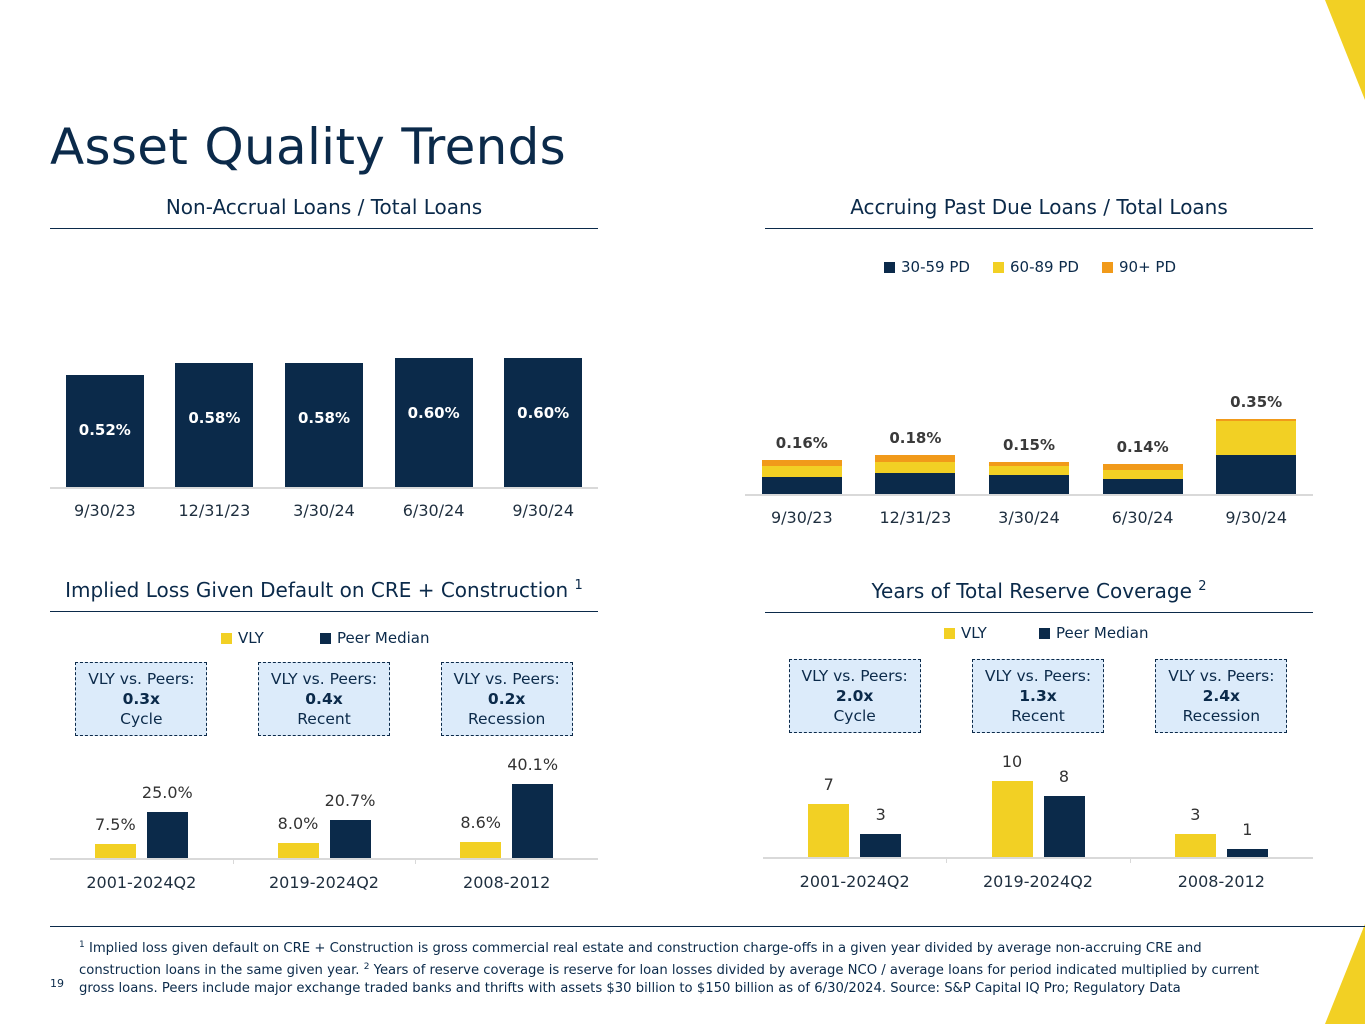  What do you see at coordinates (1142, 517) in the screenshot?
I see `chart2-tick-label: 6/30/24` at bounding box center [1142, 517].